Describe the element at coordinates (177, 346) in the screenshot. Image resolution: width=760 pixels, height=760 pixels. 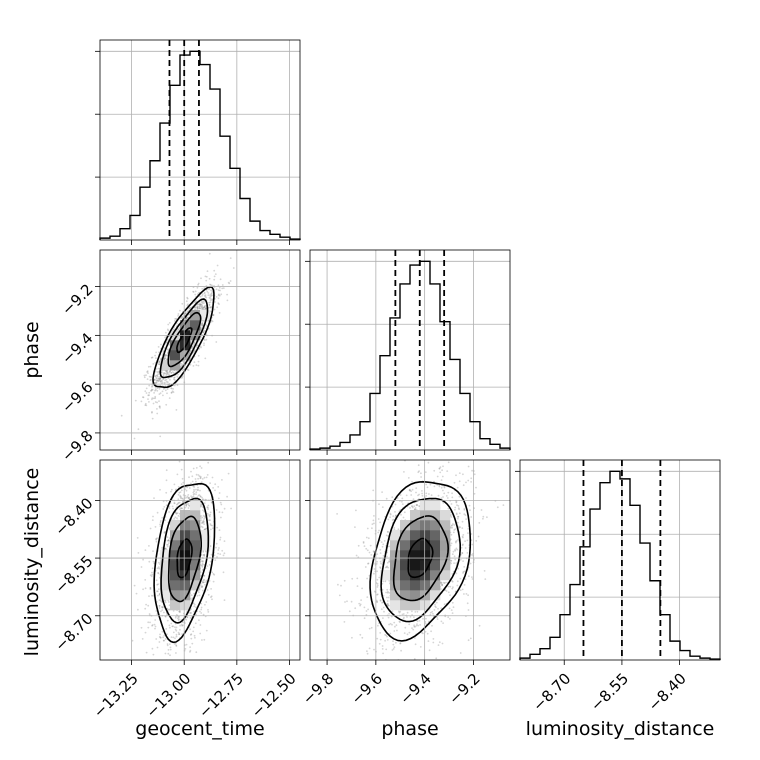
I see `scatter-phase-vs-geocent_time-content` at that location.